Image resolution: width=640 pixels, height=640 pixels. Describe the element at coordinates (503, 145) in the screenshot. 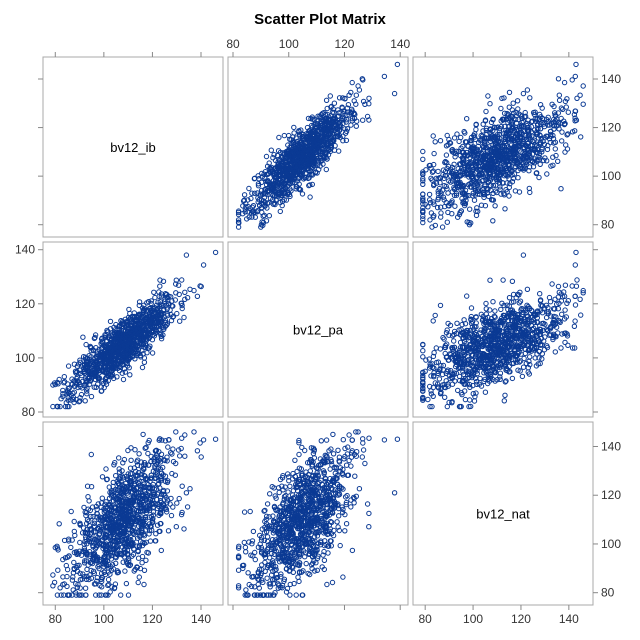

I see `scatter-bv12_ib-vs-bv12_nat` at that location.